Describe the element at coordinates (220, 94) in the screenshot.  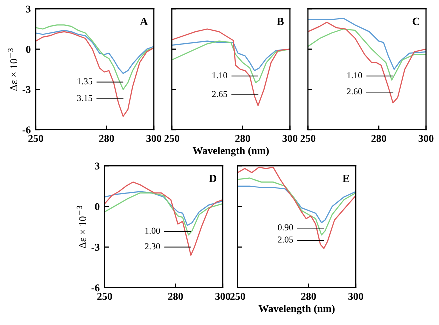
I see `annotation: 2.65` at that location.